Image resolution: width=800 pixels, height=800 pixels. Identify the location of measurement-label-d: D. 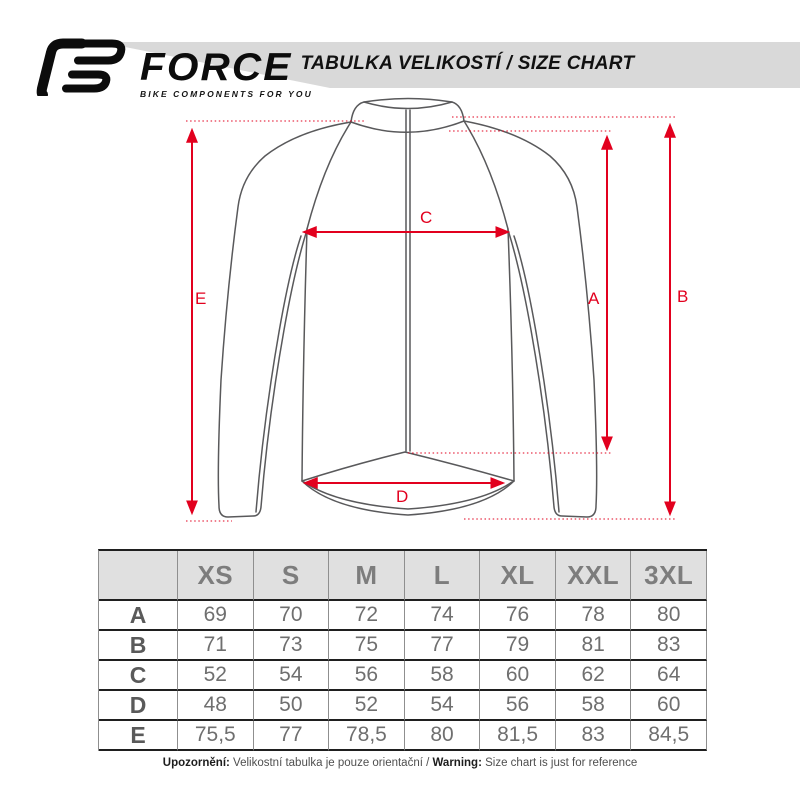
(402, 496).